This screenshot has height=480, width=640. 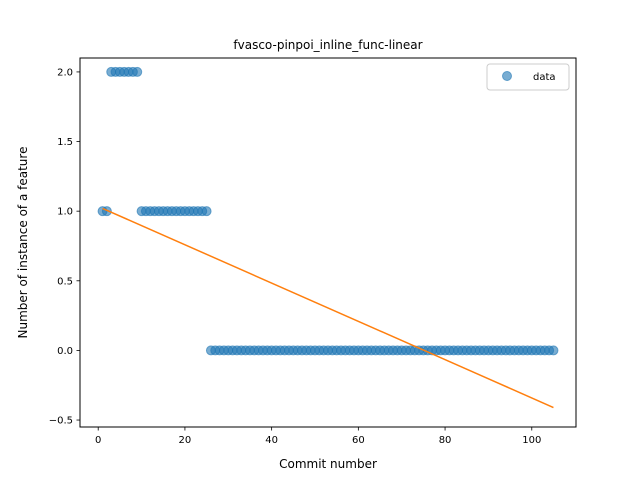 I want to click on x-tick-label: 100, so click(x=531, y=440).